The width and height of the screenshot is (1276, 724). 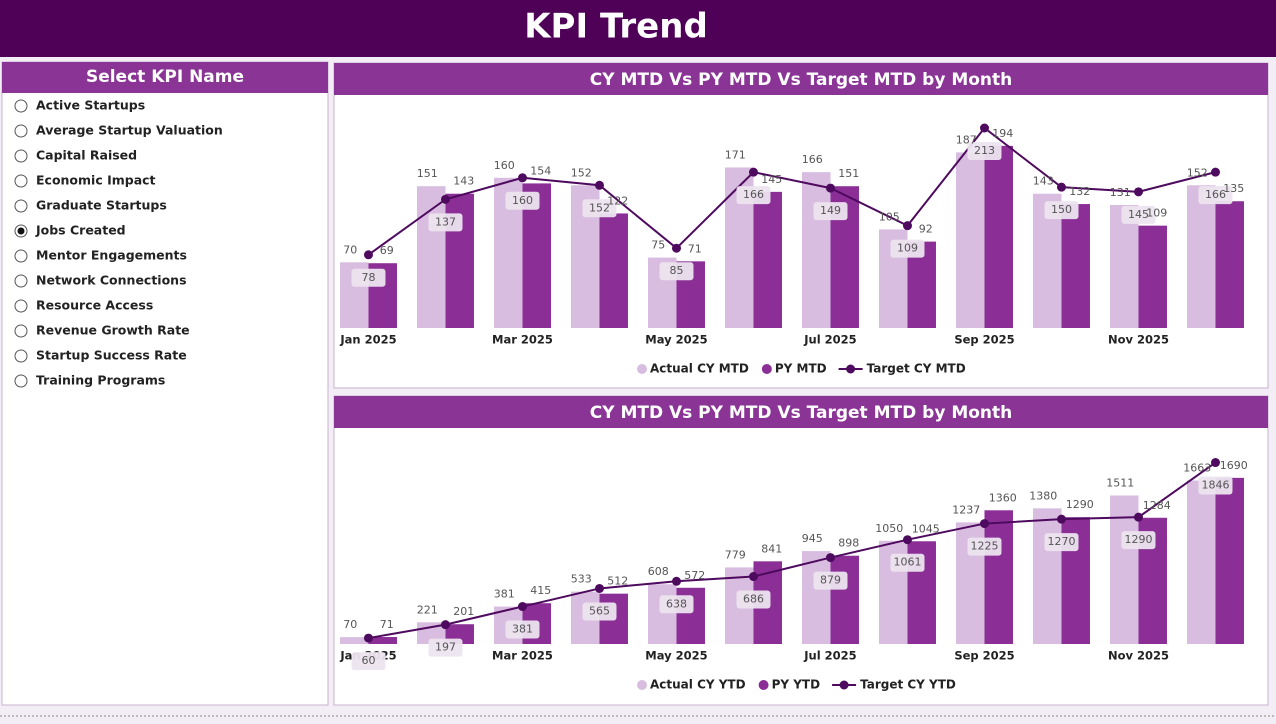 What do you see at coordinates (1138, 656) in the screenshot?
I see `x-tick-label: Nov 2025` at bounding box center [1138, 656].